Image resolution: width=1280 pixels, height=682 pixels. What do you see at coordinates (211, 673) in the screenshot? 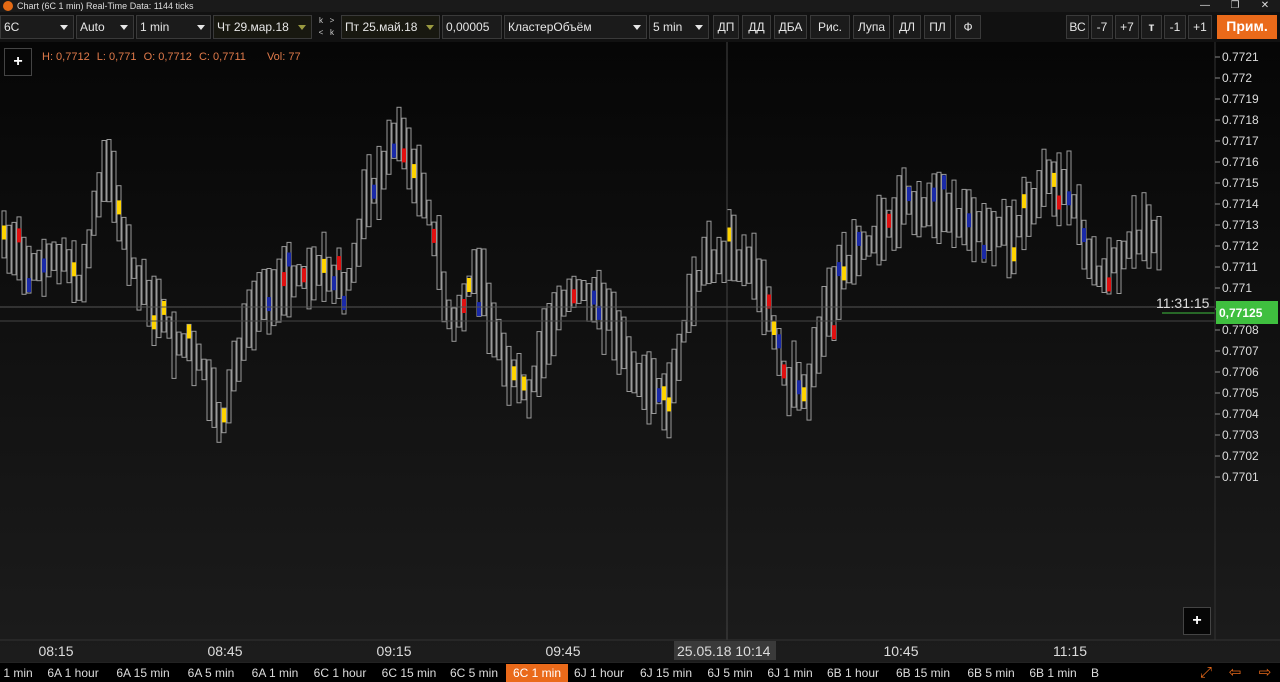
I see `tab-6a-5min: 6A 5 min` at bounding box center [211, 673].